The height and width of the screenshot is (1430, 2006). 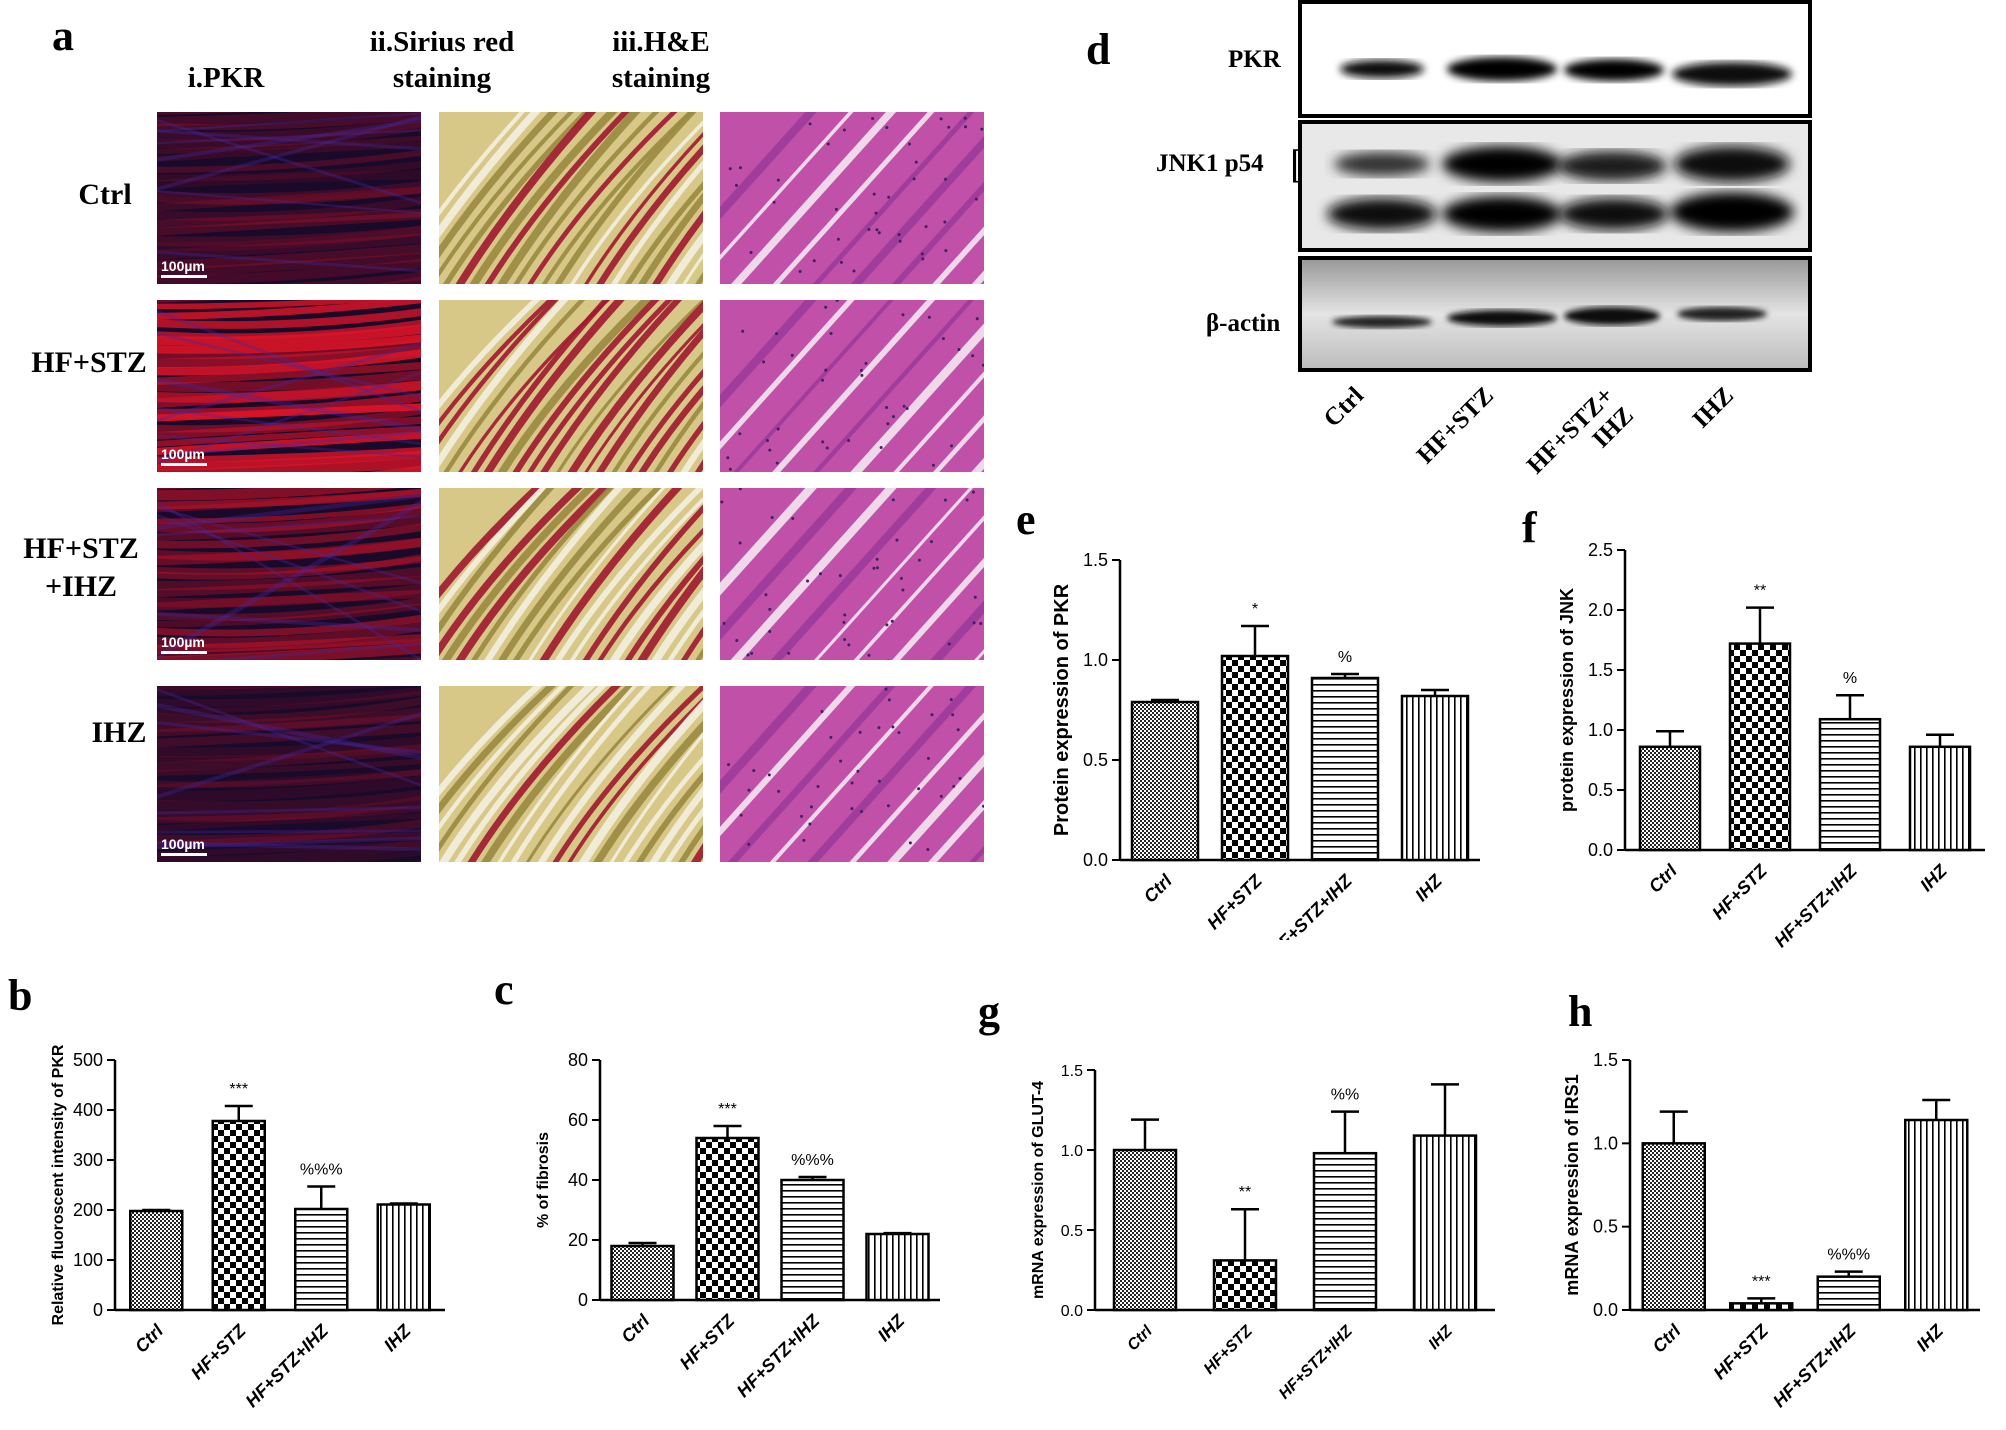 What do you see at coordinates (98, 1310) in the screenshot?
I see `y-tick-label: 0` at bounding box center [98, 1310].